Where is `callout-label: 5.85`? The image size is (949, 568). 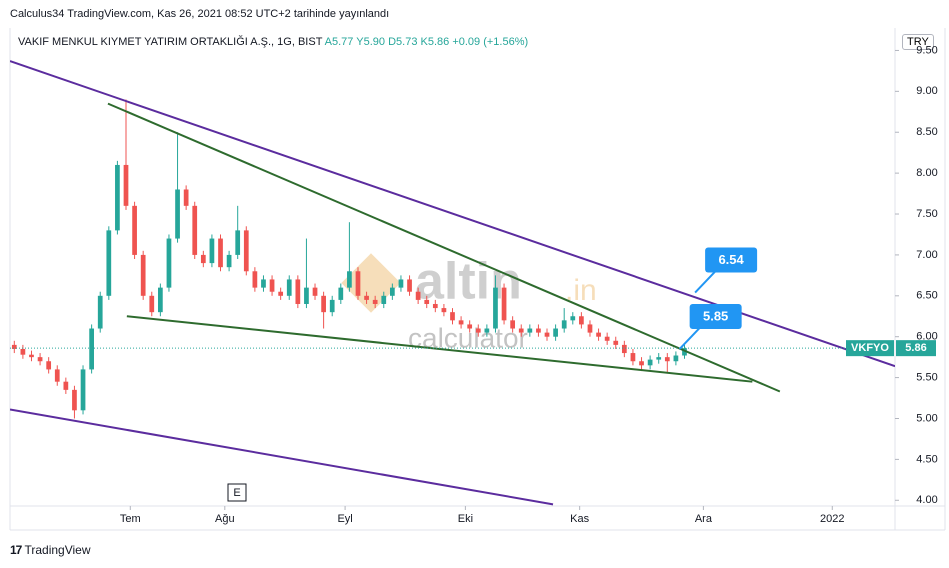
callout-label: 5.85 is located at coordinates (715, 315).